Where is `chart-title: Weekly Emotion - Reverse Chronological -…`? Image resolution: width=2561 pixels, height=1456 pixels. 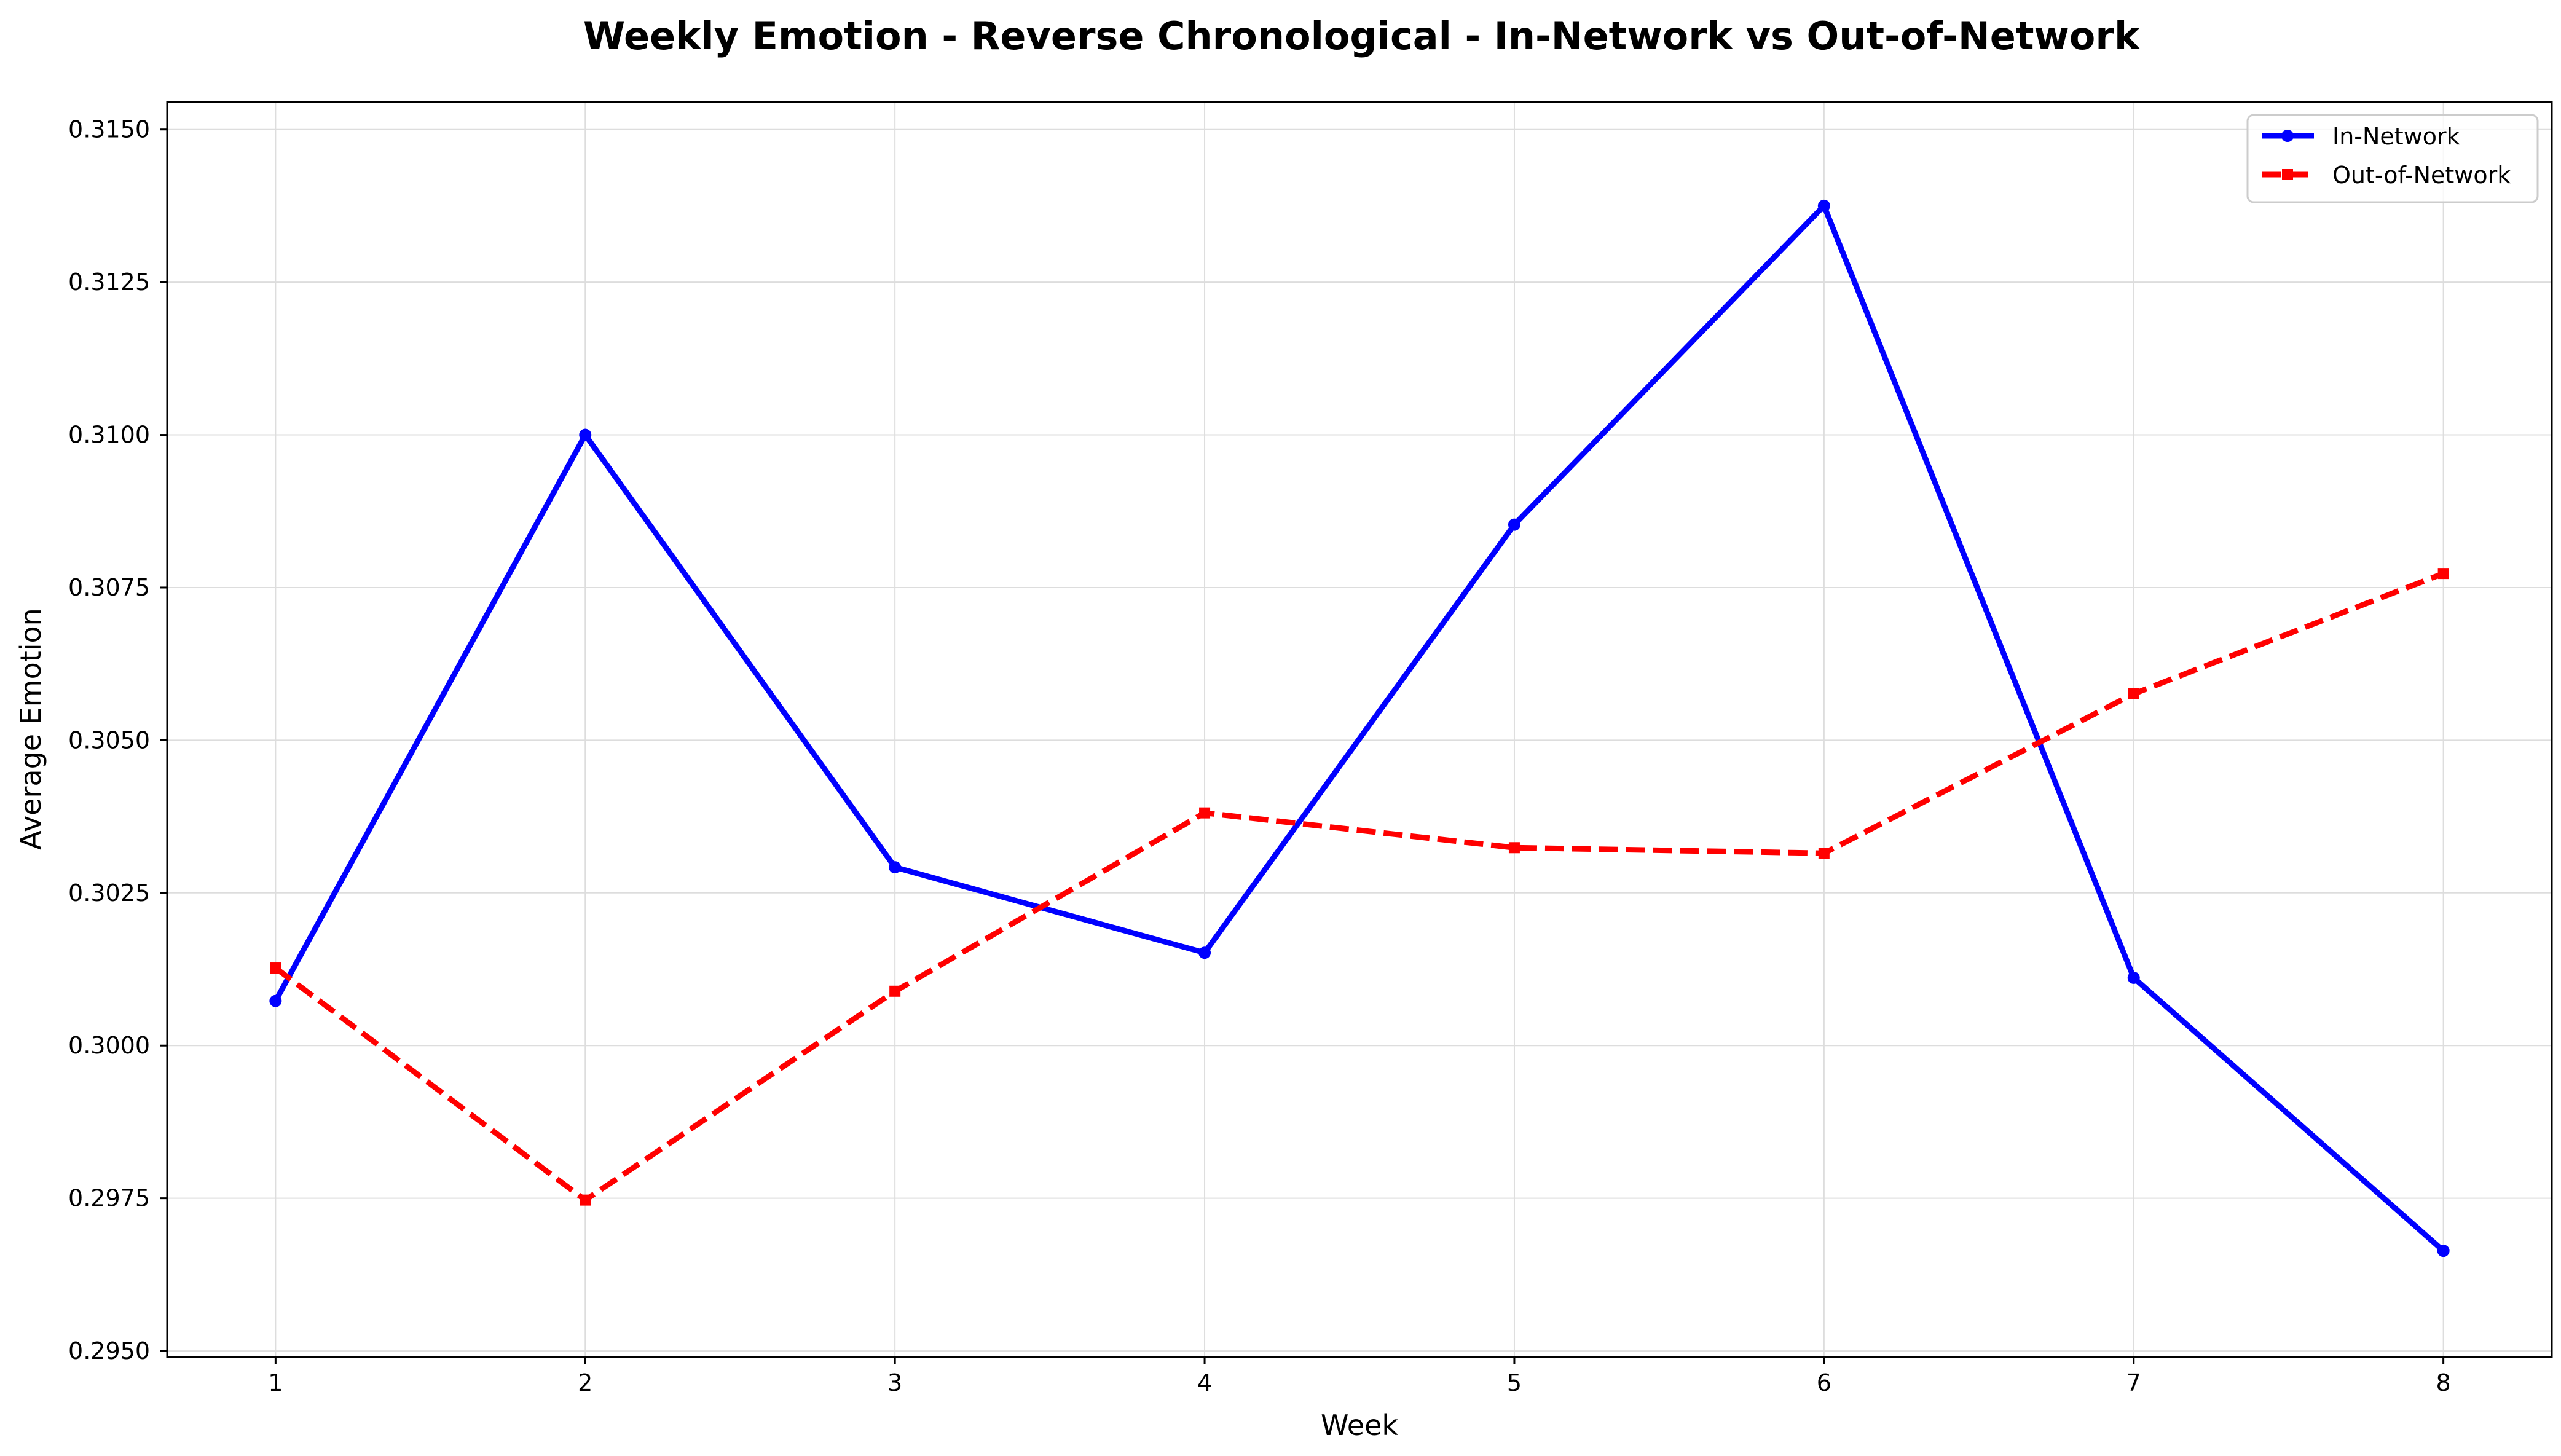
chart-title: Weekly Emotion - Reverse Chronological -… is located at coordinates (1362, 36).